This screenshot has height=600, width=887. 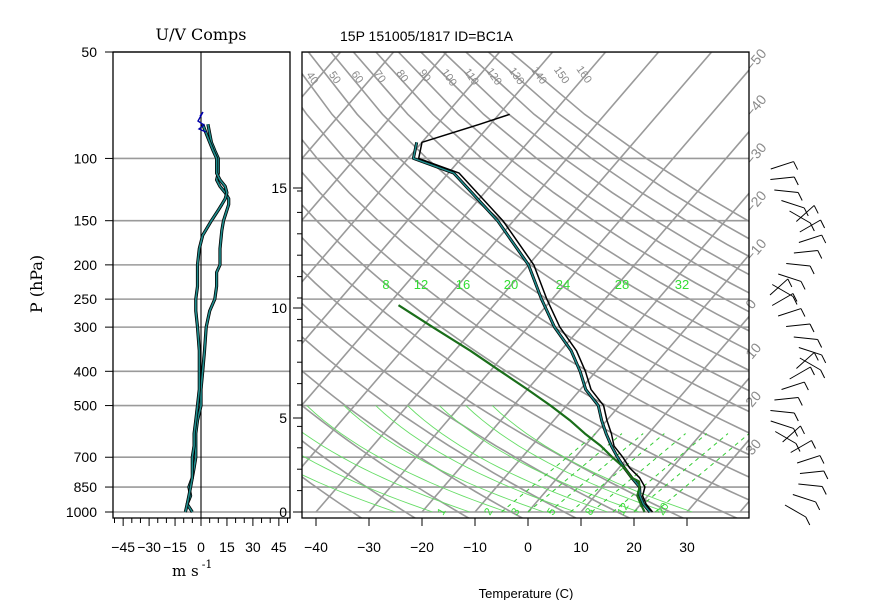 I want to click on mixing-ratio-line, so click(x=548, y=473).